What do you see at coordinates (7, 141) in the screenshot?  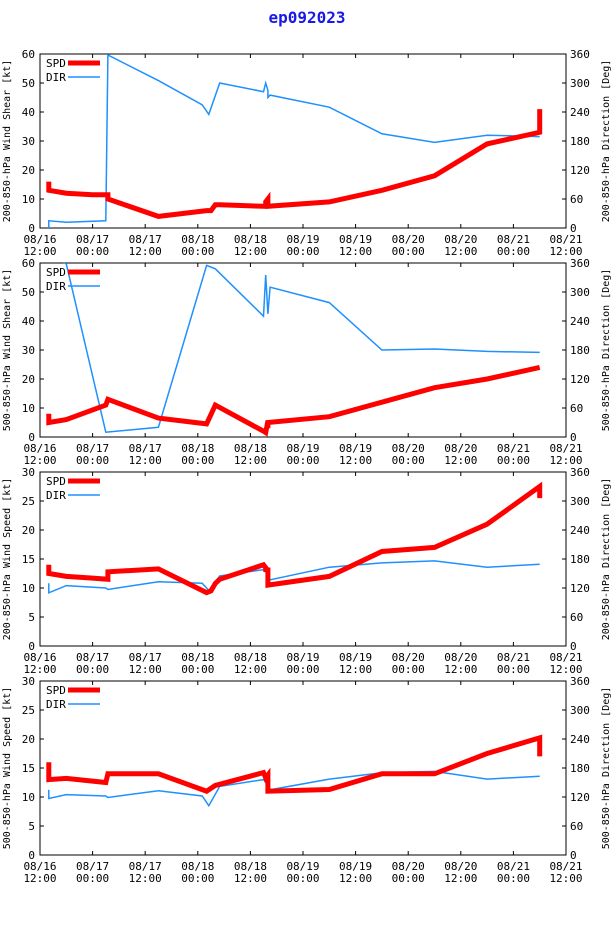 I see `left-axis-label: 200-850-hPa Wind Shear [kt]` at bounding box center [7, 141].